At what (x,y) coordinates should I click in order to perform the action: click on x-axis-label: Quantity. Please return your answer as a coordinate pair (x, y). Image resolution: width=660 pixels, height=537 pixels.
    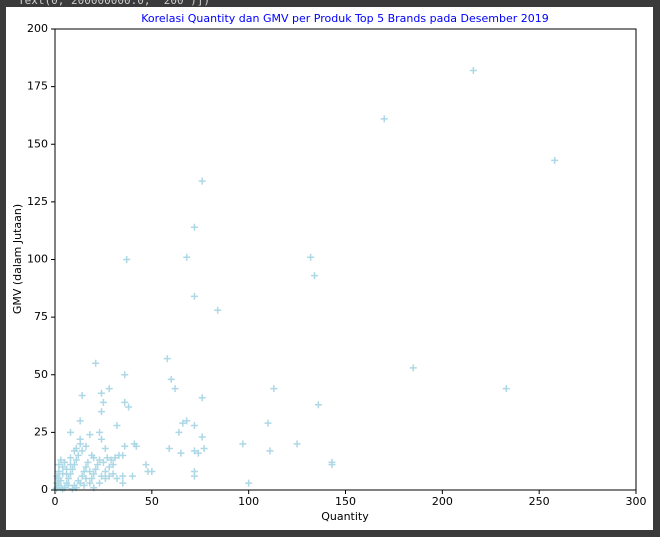
    Looking at the image, I should click on (345, 516).